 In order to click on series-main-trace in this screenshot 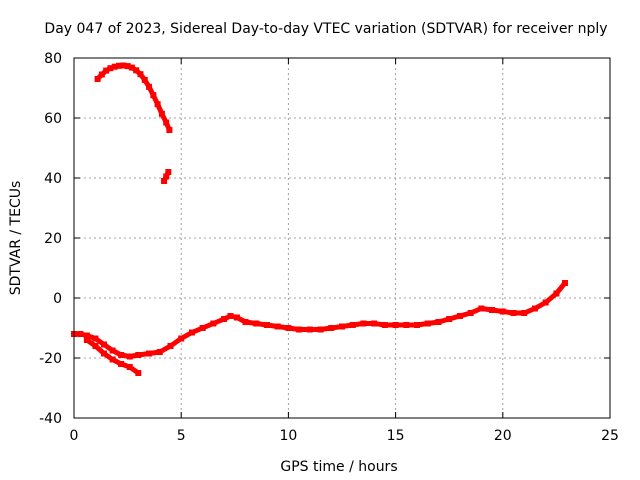, I will do `click(319, 320)`.